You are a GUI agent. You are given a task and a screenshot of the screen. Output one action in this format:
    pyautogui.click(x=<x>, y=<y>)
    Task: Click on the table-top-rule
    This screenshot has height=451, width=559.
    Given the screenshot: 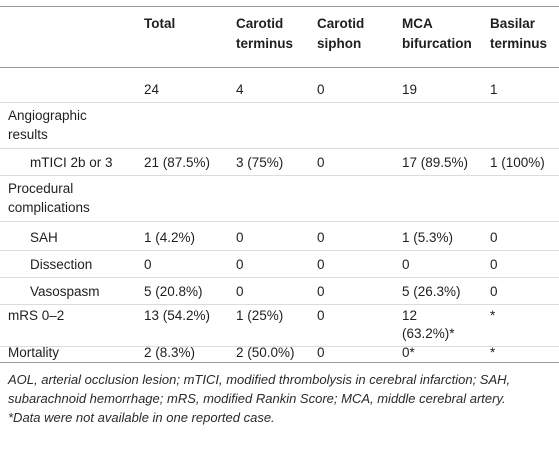 What is the action you would take?
    pyautogui.click(x=279, y=6)
    